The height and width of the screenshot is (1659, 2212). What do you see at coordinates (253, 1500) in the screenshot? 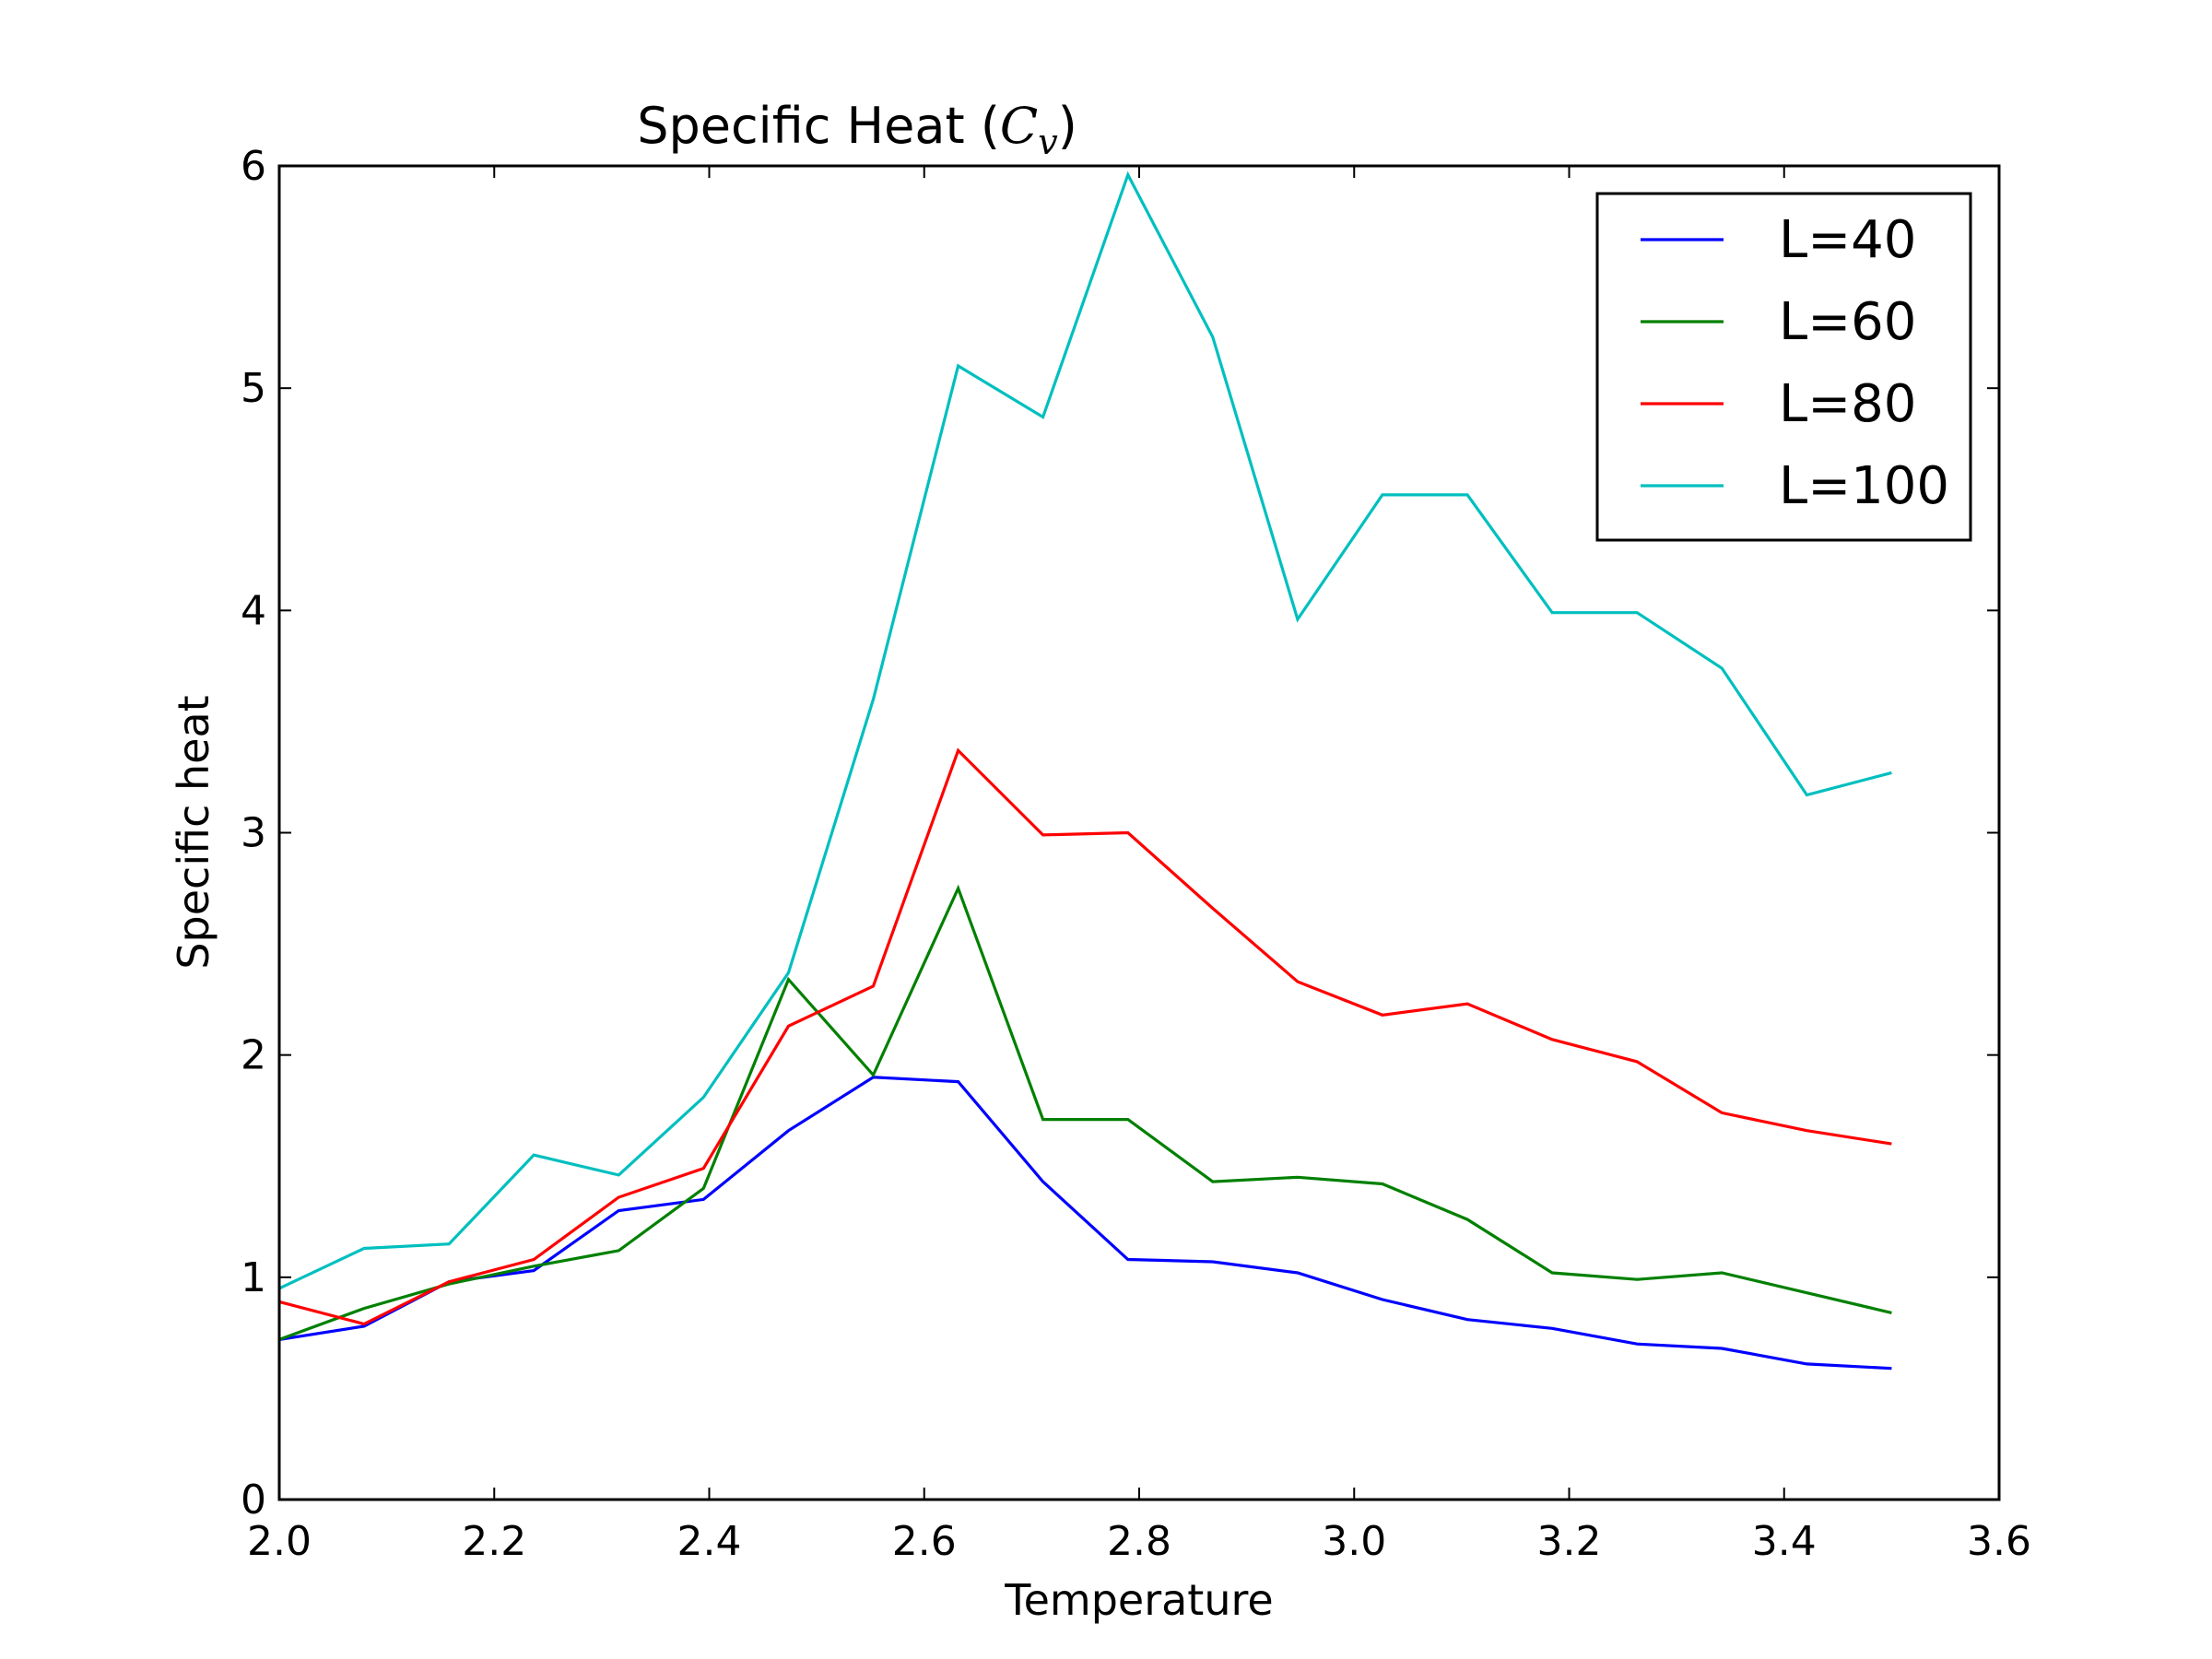
I see `y-tick-label: 0` at bounding box center [253, 1500].